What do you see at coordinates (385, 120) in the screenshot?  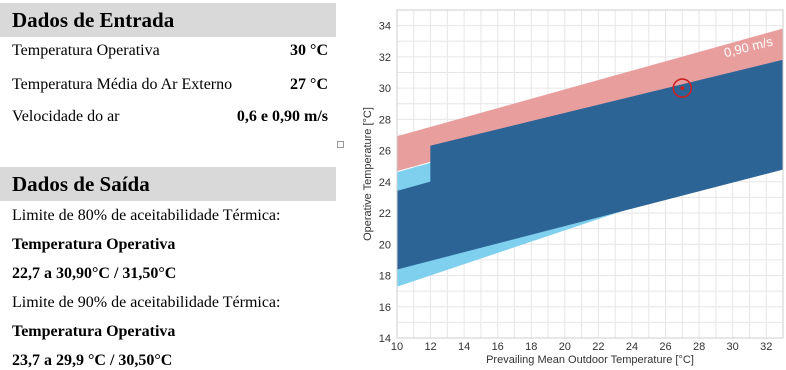 I see `y-tick-label: 28` at bounding box center [385, 120].